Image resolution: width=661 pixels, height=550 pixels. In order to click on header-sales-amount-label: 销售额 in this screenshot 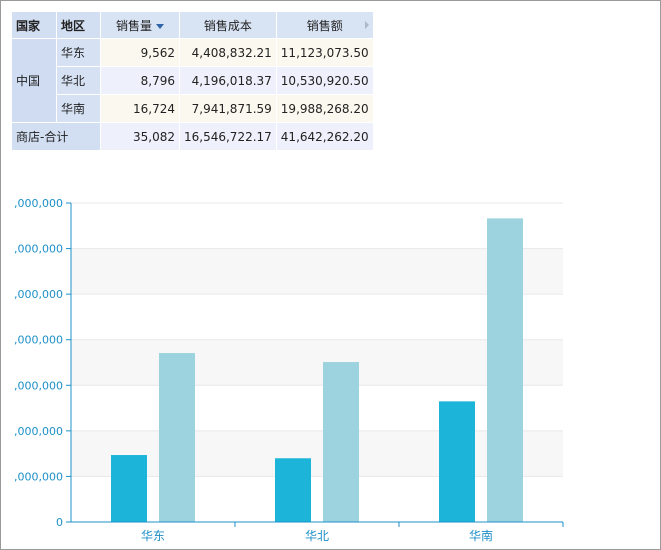, I will do `click(324, 25)`.